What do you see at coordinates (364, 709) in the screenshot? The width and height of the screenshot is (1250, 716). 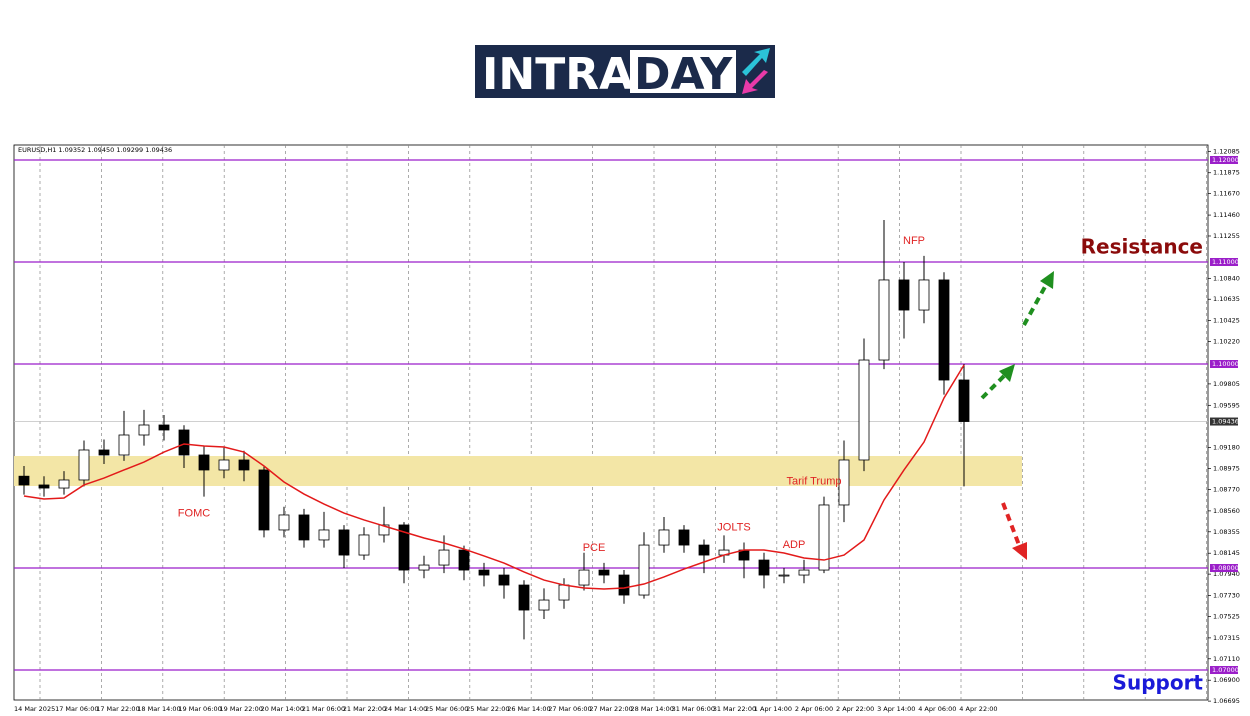 I see `x-tick-label: 21 Mar 22:00` at bounding box center [364, 709].